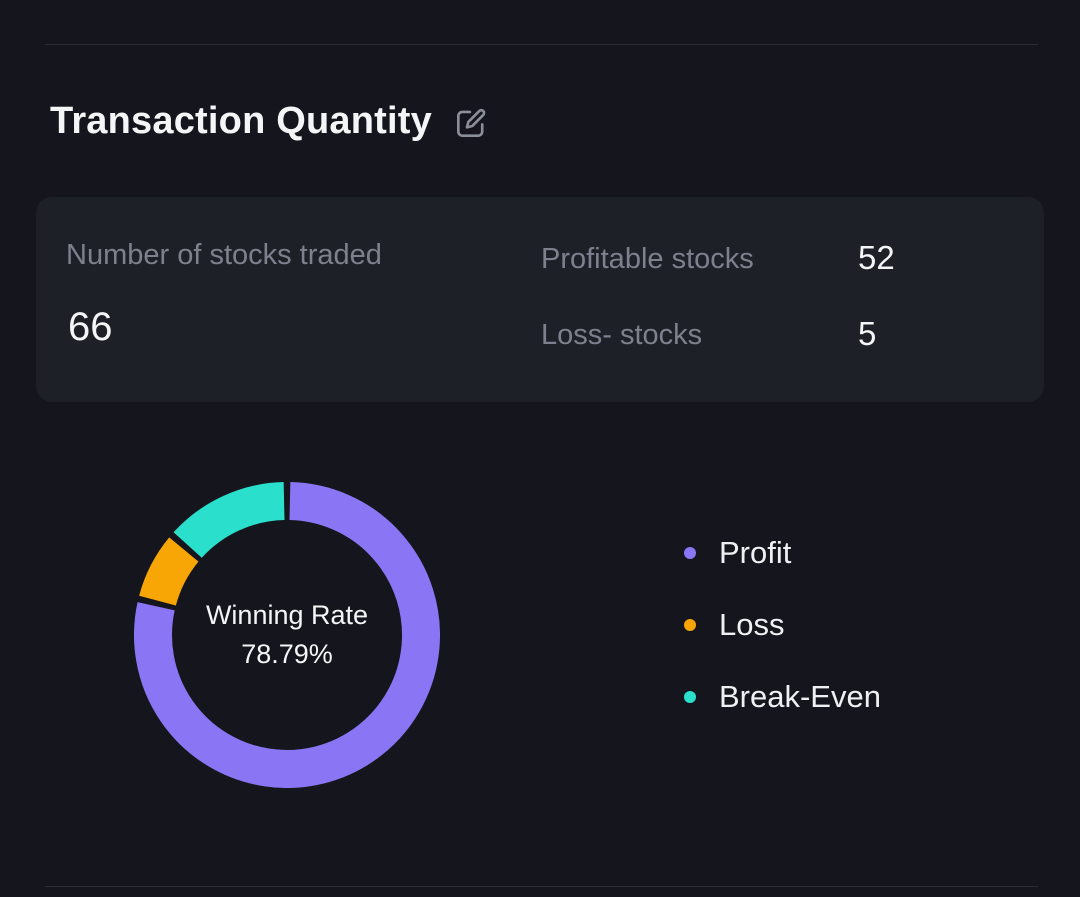 This screenshot has width=1080, height=897. I want to click on bottom-divider, so click(541, 886).